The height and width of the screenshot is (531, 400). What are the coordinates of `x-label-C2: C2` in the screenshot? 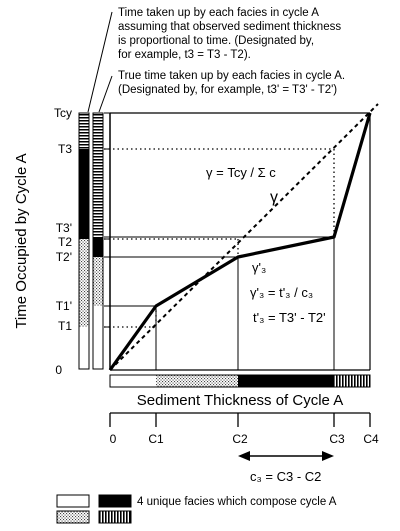 It's located at (240, 439).